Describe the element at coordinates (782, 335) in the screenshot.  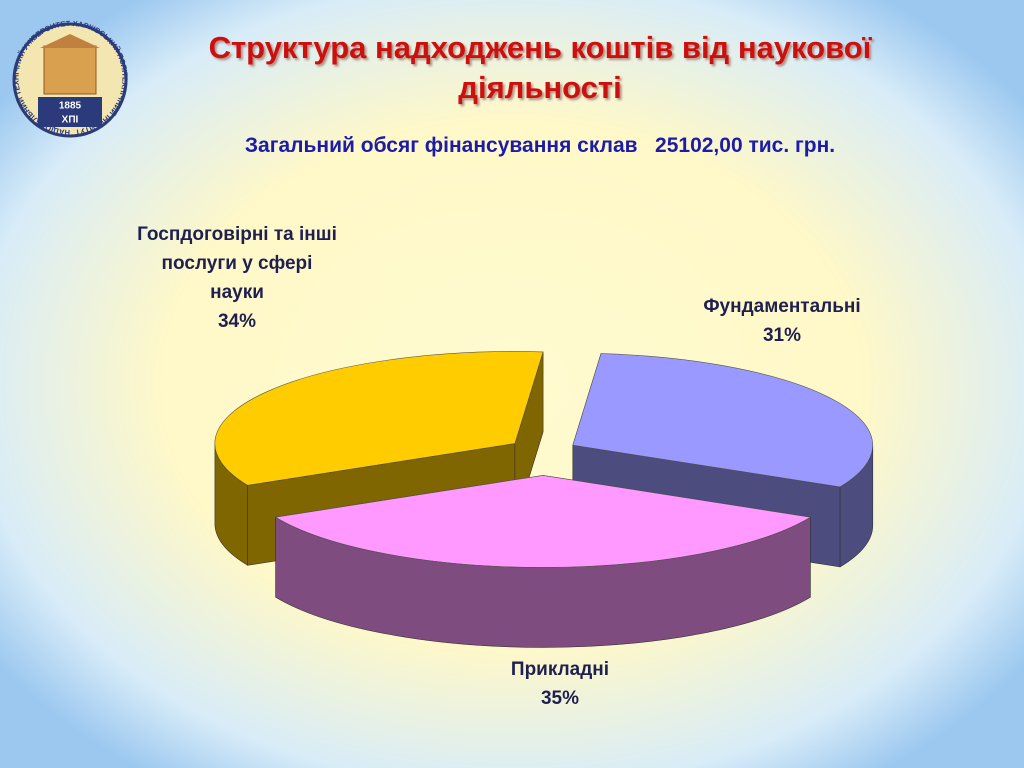
I see `value-label: 31%` at that location.